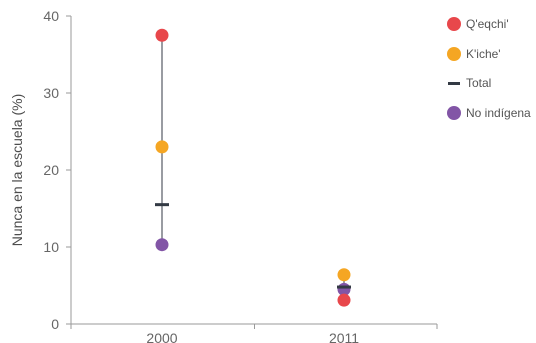 The height and width of the screenshot is (343, 536). What do you see at coordinates (454, 83) in the screenshot?
I see `legend-marker-total` at bounding box center [454, 83].